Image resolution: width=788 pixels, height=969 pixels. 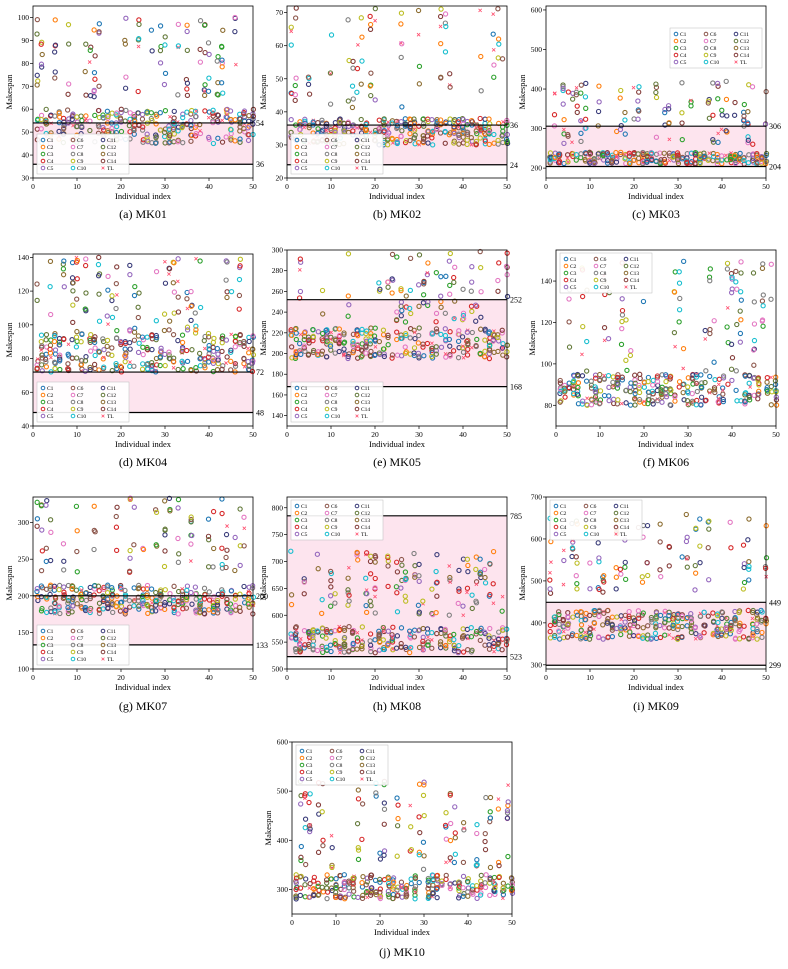 What do you see at coordinates (463, 434) in the screenshot?
I see `x-tick-label: 40` at bounding box center [463, 434].